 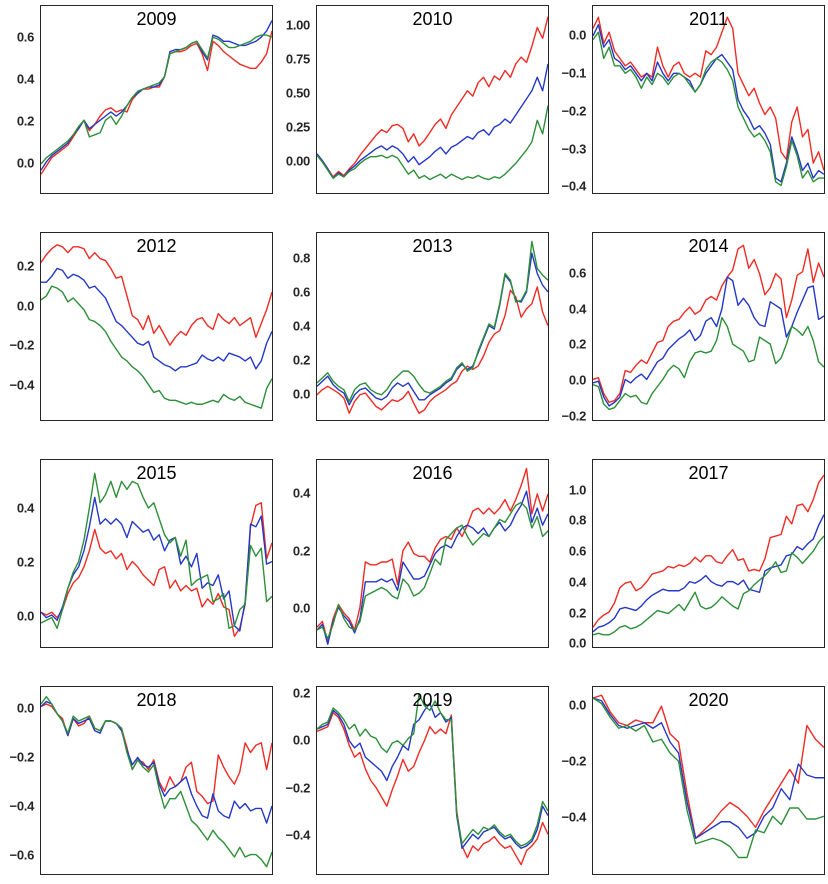 I want to click on plot-area-2009: 2009, so click(x=156, y=99).